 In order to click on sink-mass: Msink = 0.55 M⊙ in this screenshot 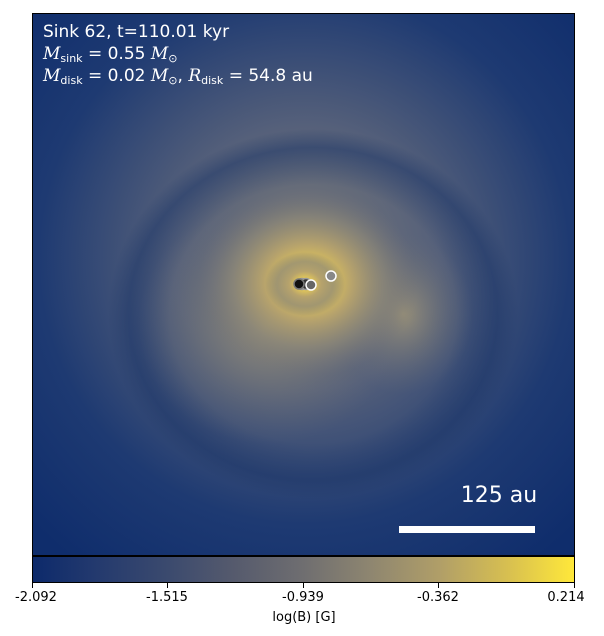, I will do `click(110, 54)`.